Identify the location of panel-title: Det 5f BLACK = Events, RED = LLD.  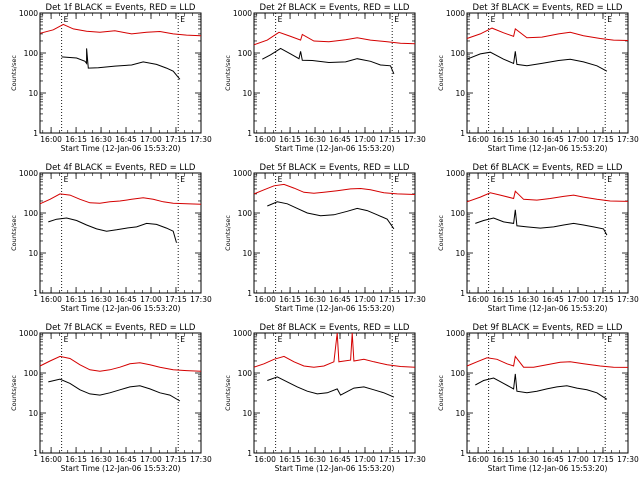
(335, 168).